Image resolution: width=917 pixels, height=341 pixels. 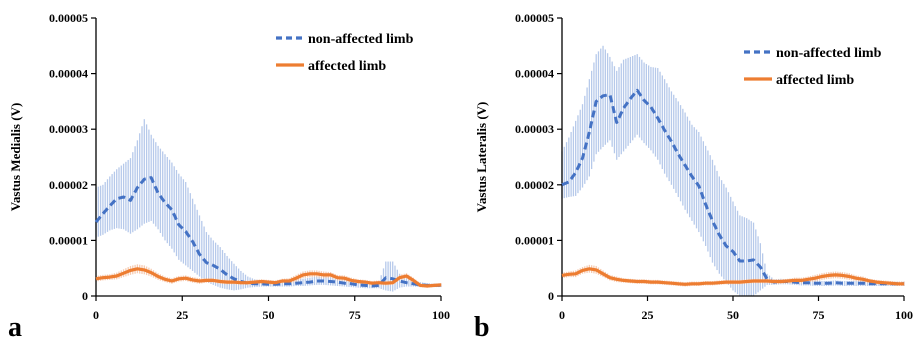 What do you see at coordinates (15, 157) in the screenshot?
I see `y-axis-label: Vastus Medialis (V)` at bounding box center [15, 157].